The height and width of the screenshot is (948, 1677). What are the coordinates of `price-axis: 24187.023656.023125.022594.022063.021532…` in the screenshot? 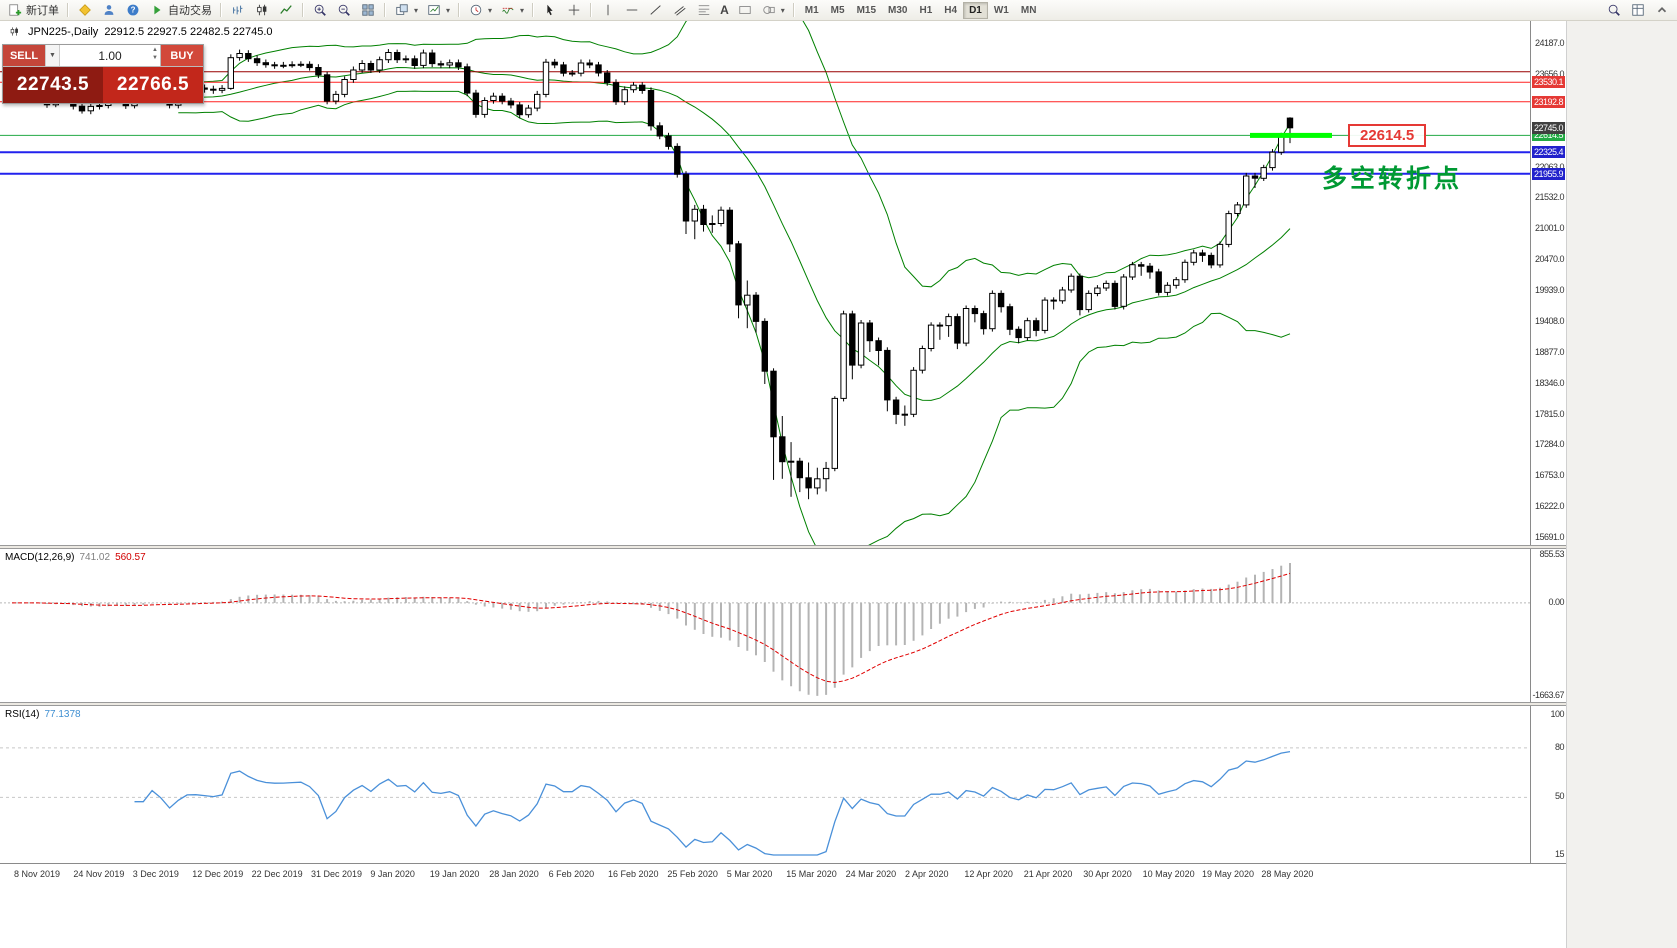 It's located at (1548, 442).